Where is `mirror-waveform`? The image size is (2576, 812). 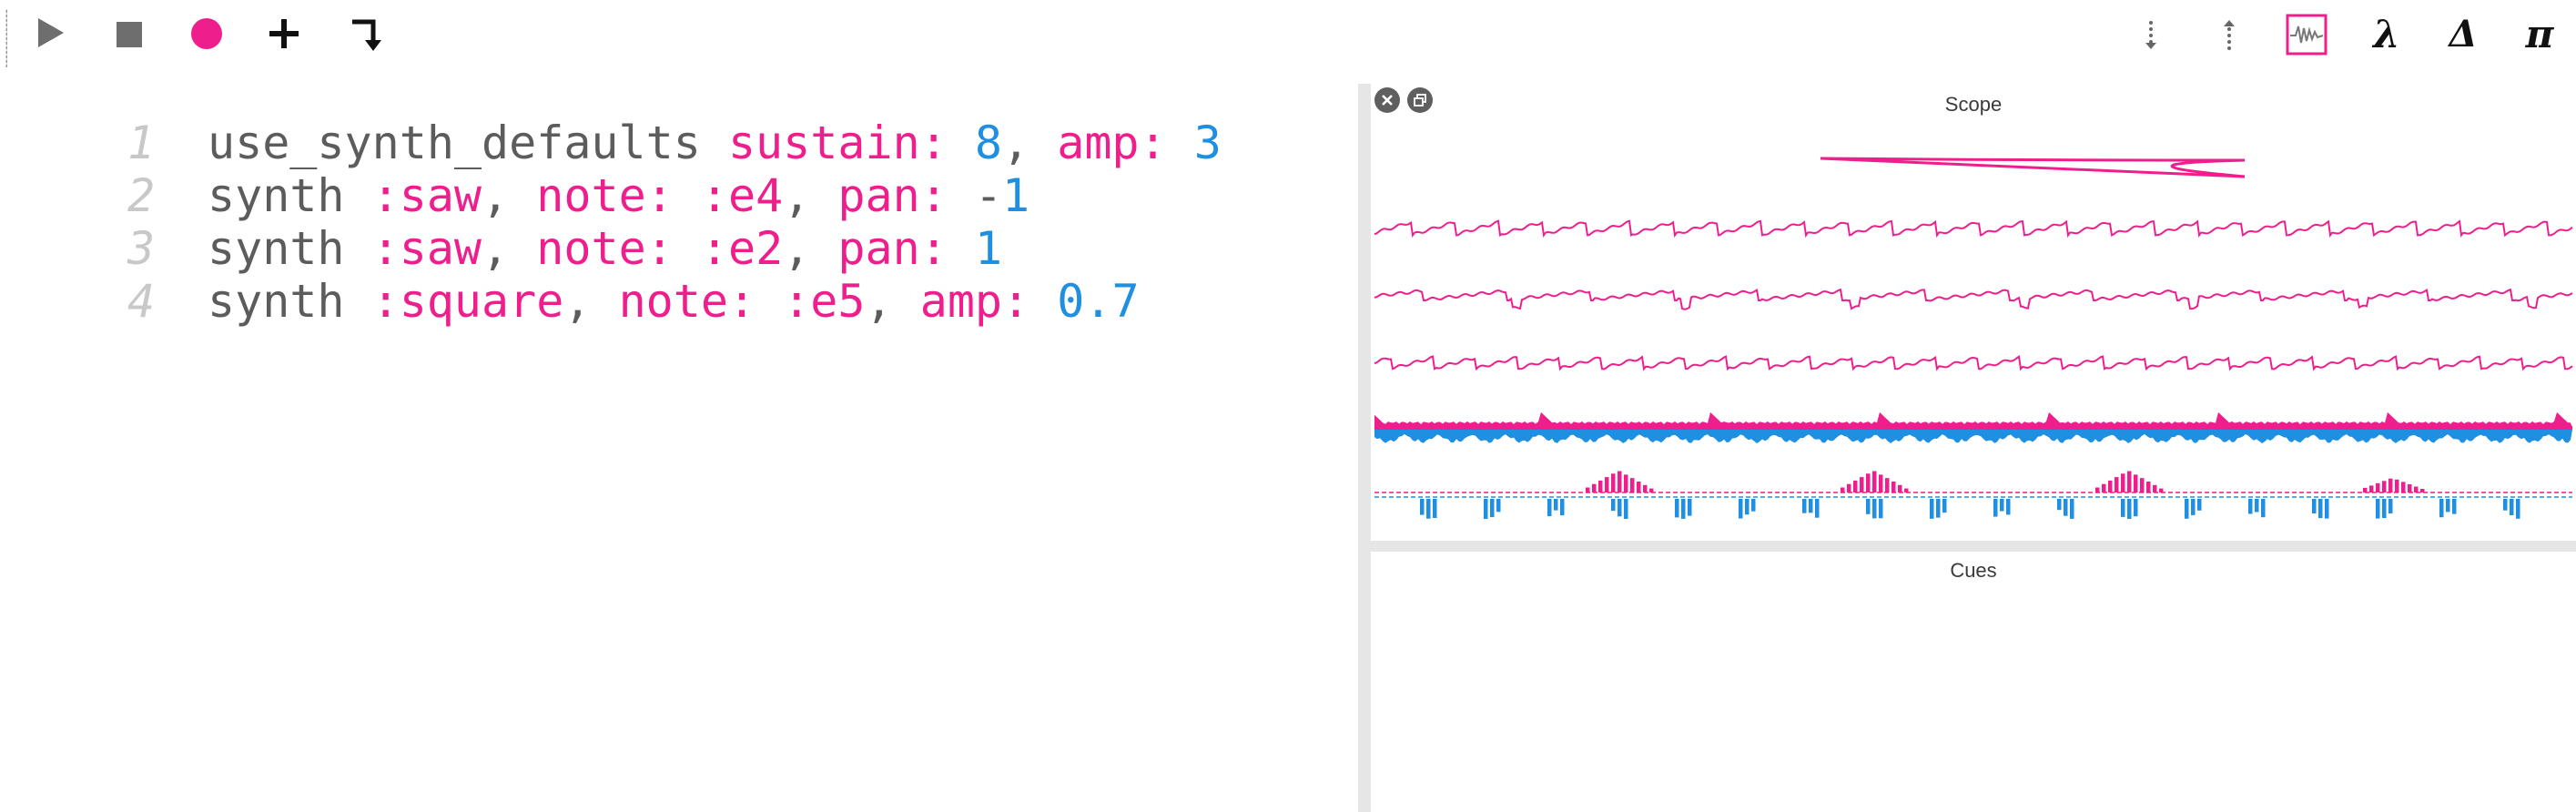
mirror-waveform is located at coordinates (1973, 427).